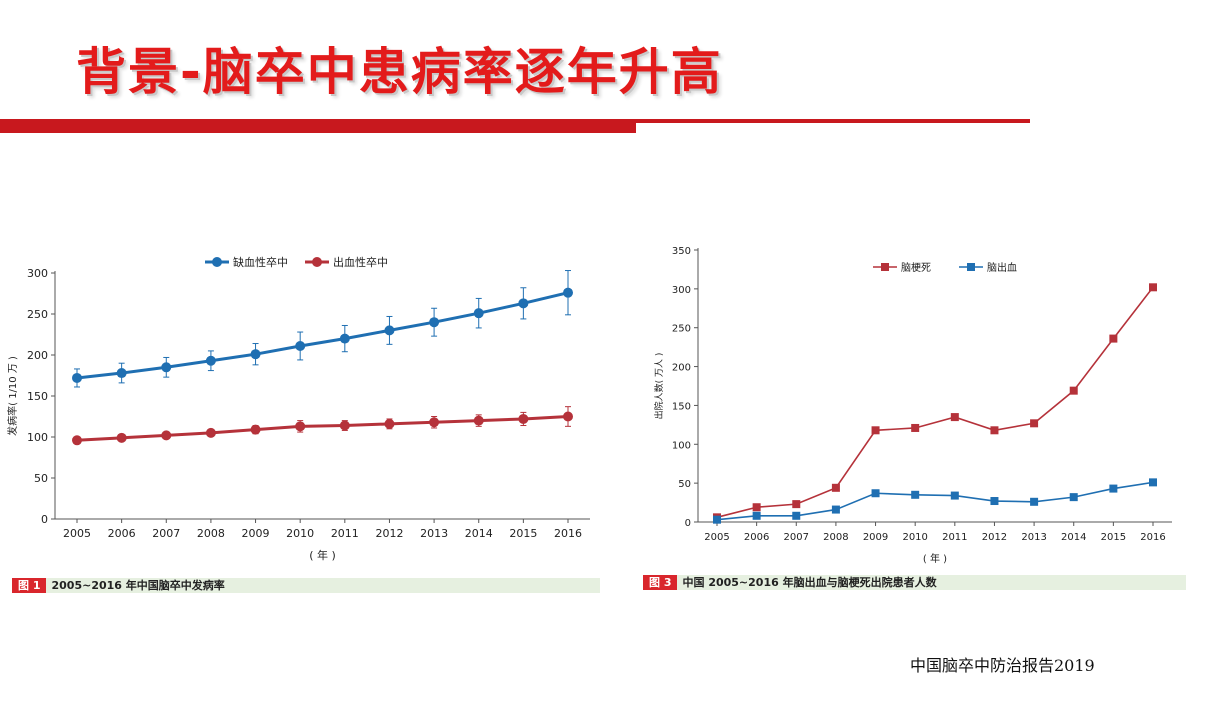 The image size is (1209, 701). What do you see at coordinates (1002, 267) in the screenshot?
I see `chart2-legend-label: 脑出血` at bounding box center [1002, 267].